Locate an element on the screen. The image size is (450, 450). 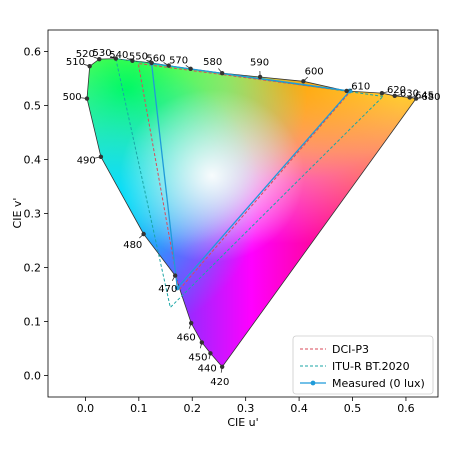
legend-marker is located at coordinates (313, 383).